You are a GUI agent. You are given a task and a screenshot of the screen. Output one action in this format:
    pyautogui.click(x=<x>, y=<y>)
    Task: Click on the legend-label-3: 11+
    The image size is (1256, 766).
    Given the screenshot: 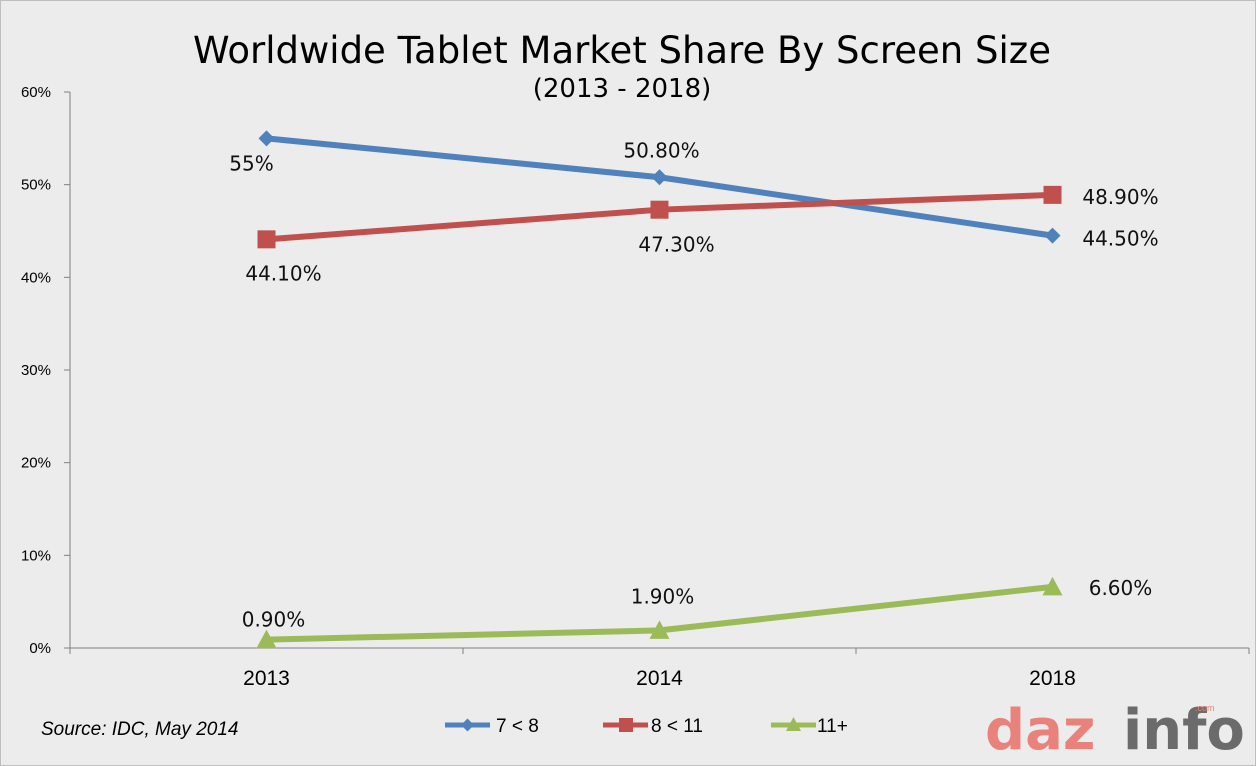 What is the action you would take?
    pyautogui.click(x=832, y=726)
    